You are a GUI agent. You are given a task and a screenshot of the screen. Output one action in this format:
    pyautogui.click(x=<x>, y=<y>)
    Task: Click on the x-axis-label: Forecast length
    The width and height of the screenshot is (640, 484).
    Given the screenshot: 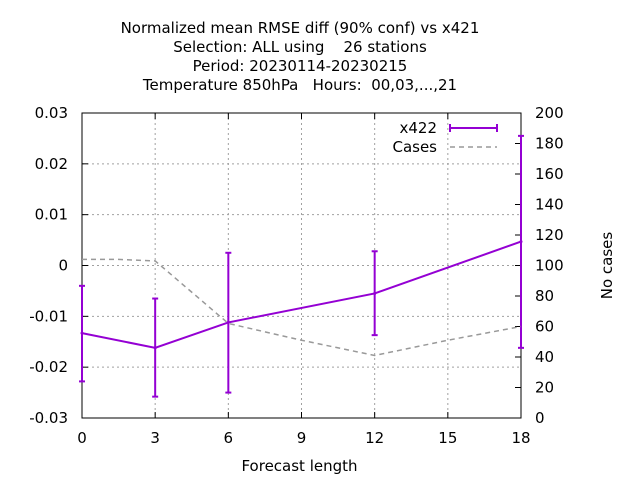 What is the action you would take?
    pyautogui.click(x=299, y=466)
    